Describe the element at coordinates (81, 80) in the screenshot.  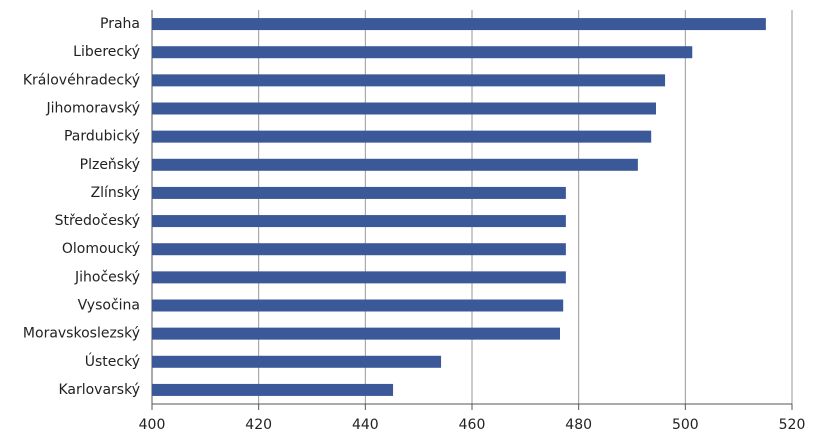
I see `y-tick-label: Královéhradecký` at that location.